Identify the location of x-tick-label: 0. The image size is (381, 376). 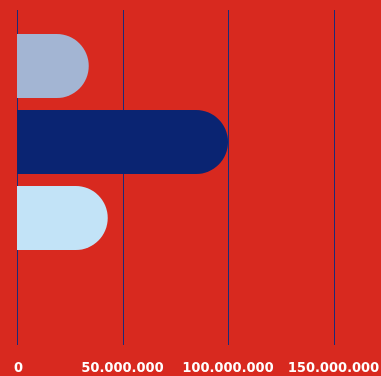
(18, 368).